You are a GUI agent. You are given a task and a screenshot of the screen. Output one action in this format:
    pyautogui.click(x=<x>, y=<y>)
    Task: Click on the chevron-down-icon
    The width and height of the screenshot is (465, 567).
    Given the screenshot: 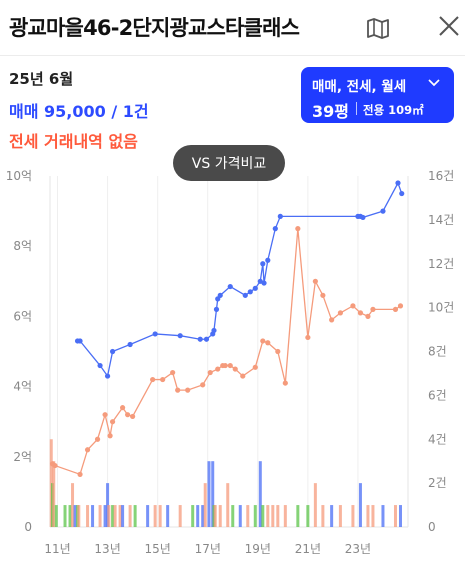 What is the action you would take?
    pyautogui.click(x=434, y=83)
    